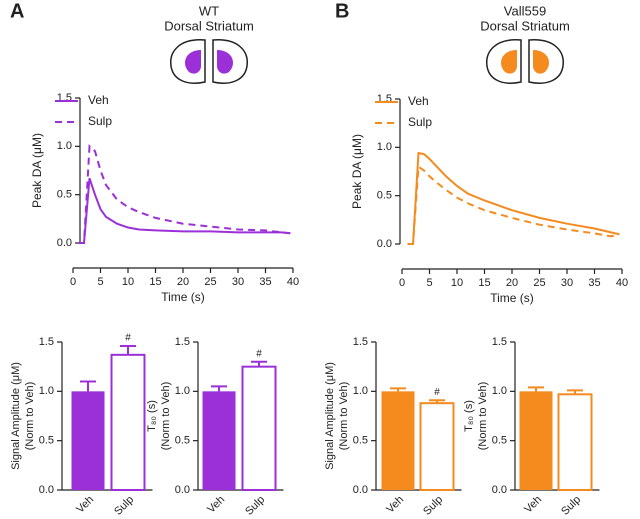 The image size is (640, 519). I want to click on panel-label: B, so click(342, 11).